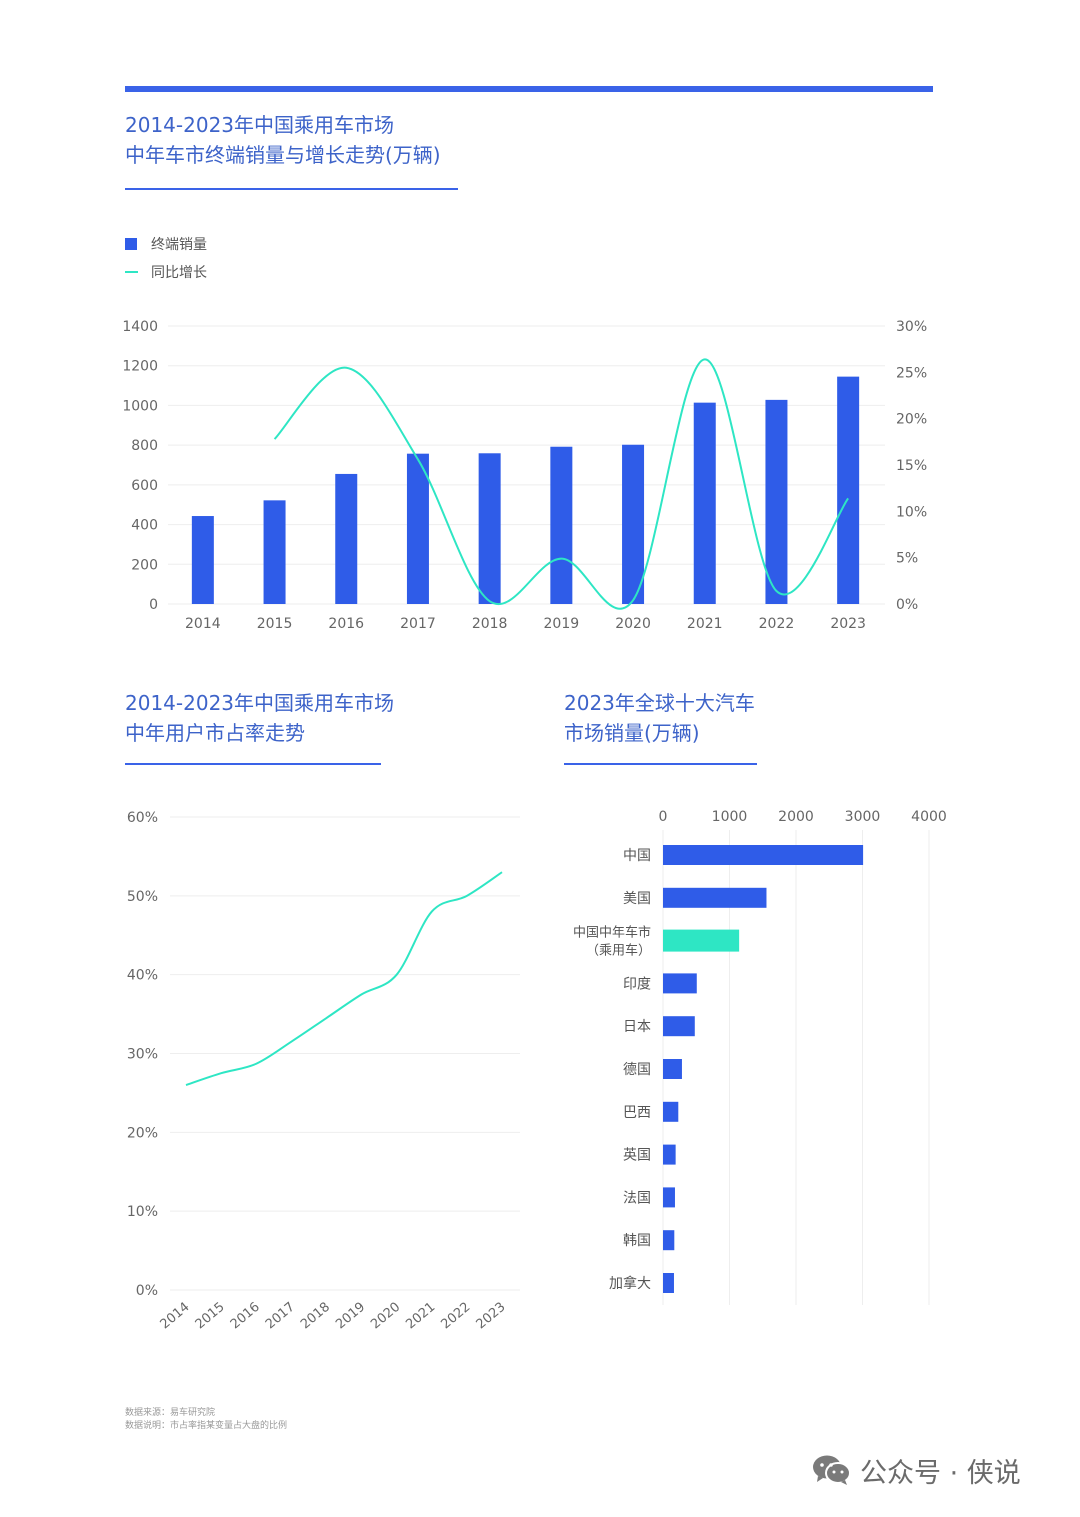  What do you see at coordinates (147, 1291) in the screenshot?
I see `y-tick-label: 0%` at bounding box center [147, 1291].